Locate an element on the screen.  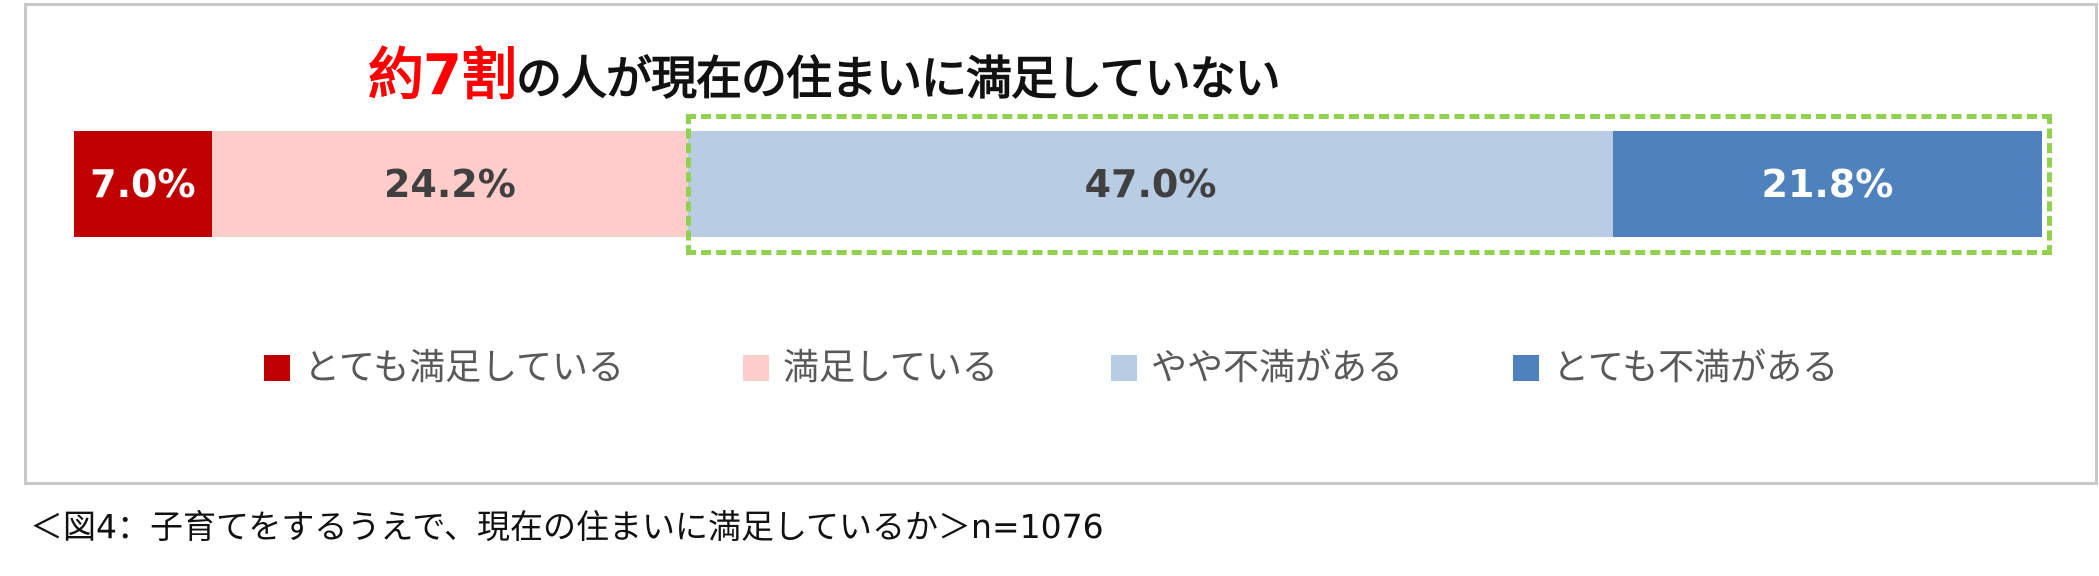
bar-segment: 21.8% is located at coordinates (1827, 184).